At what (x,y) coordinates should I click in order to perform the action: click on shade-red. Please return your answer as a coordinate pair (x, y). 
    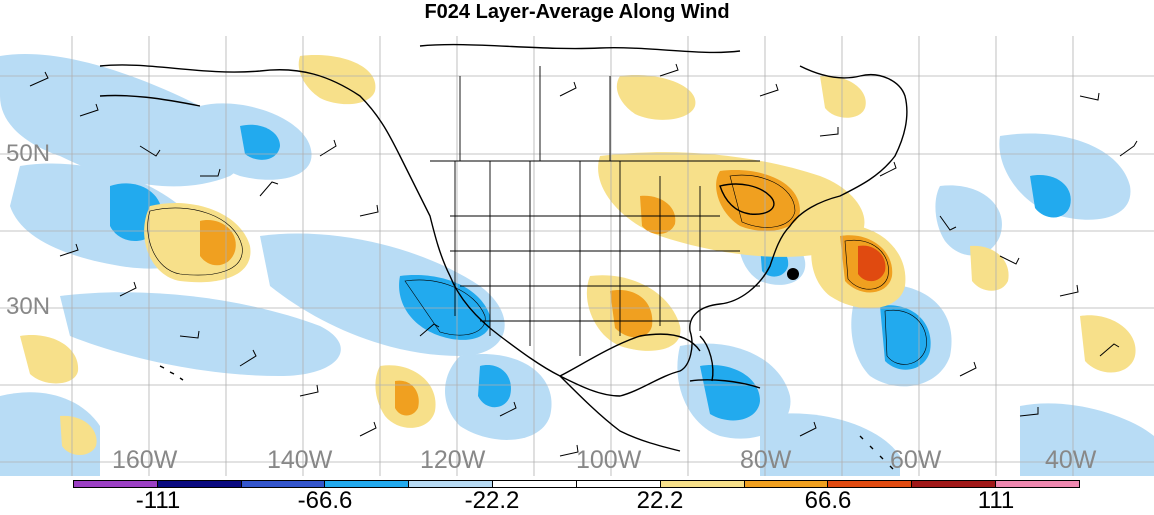
    Looking at the image, I should click on (872, 263).